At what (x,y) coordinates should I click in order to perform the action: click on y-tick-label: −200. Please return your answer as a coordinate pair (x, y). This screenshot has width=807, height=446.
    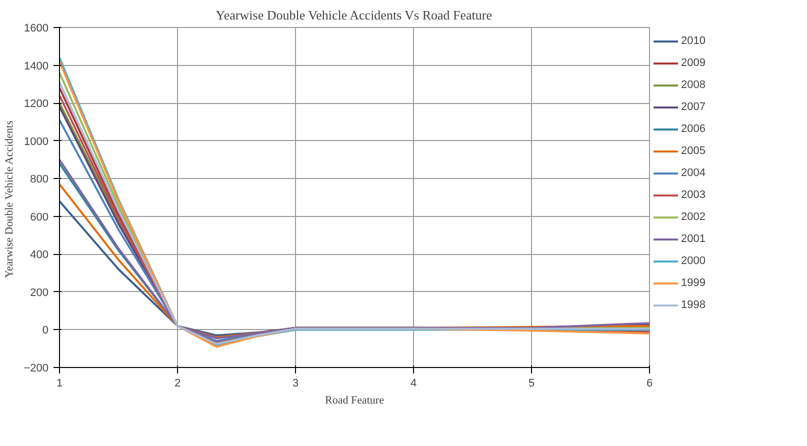
    Looking at the image, I should click on (36, 368).